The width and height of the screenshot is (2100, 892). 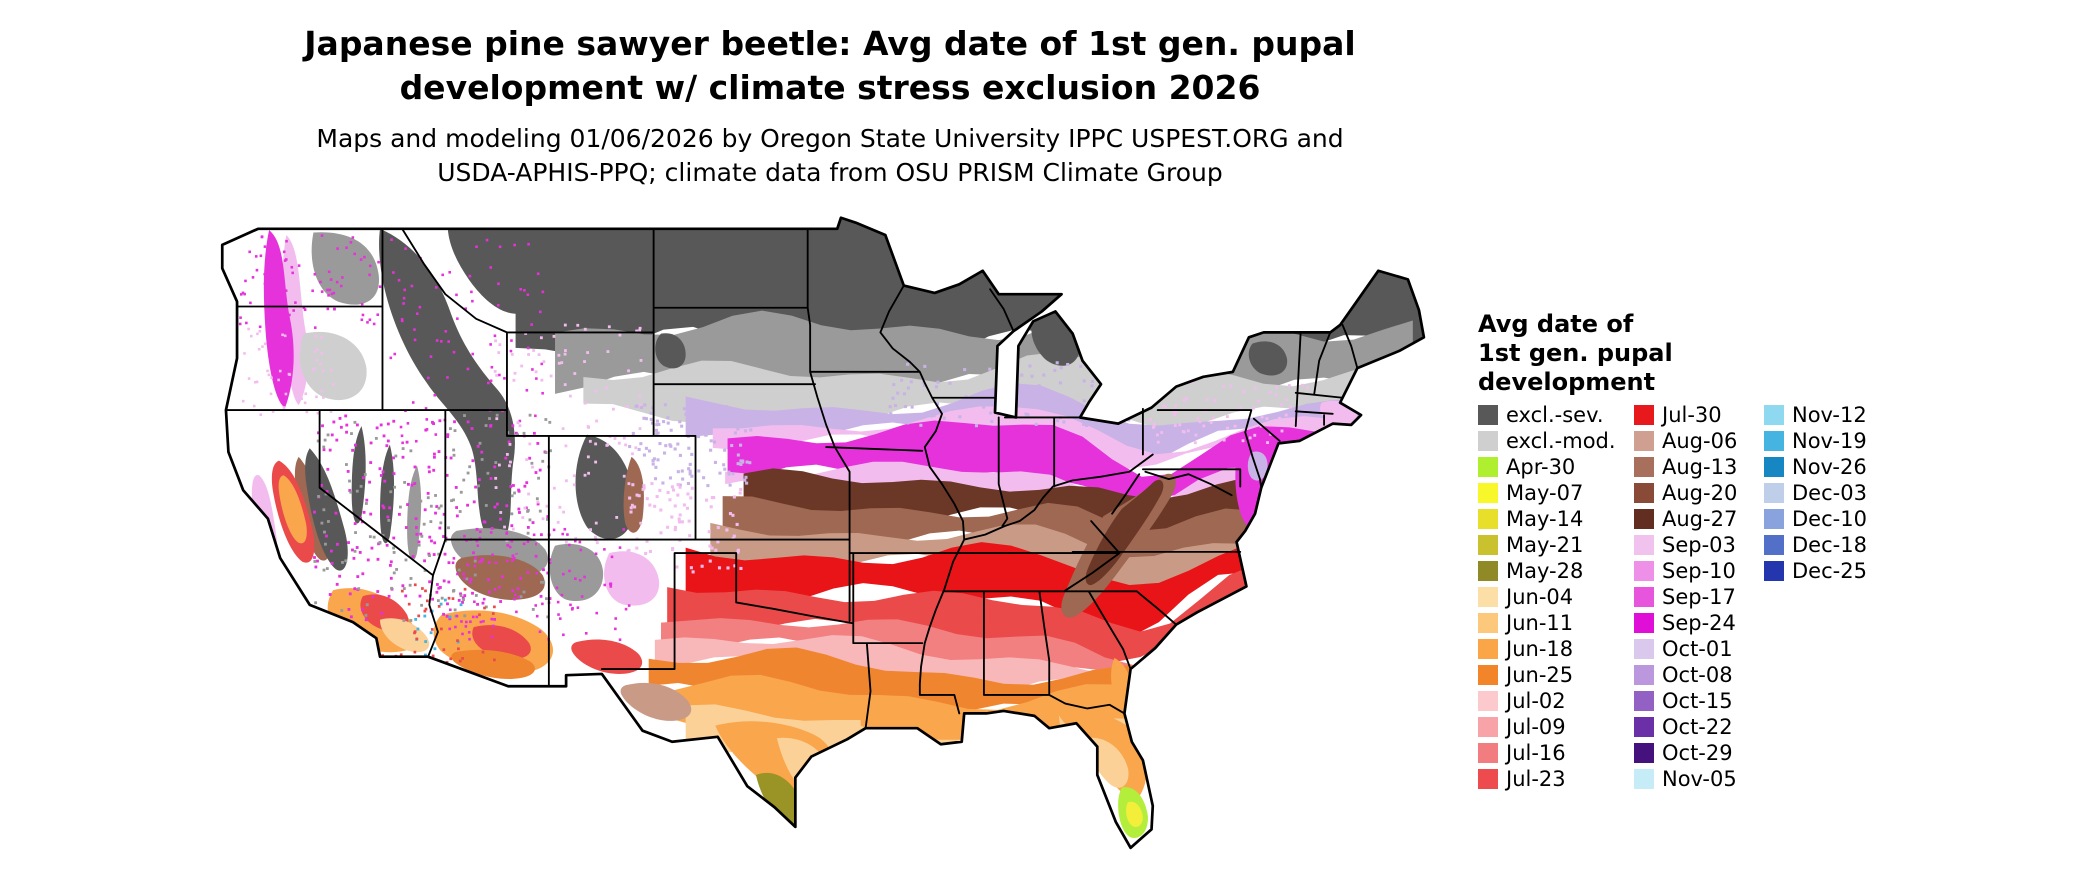 I want to click on legend-row: Sep-03, so click(x=1699, y=545).